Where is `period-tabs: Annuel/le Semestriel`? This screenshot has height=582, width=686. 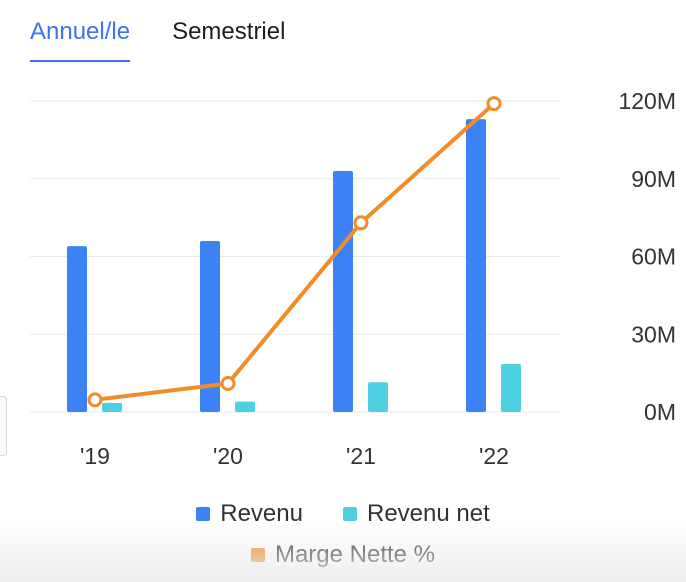 period-tabs: Annuel/le Semestriel is located at coordinates (157, 40).